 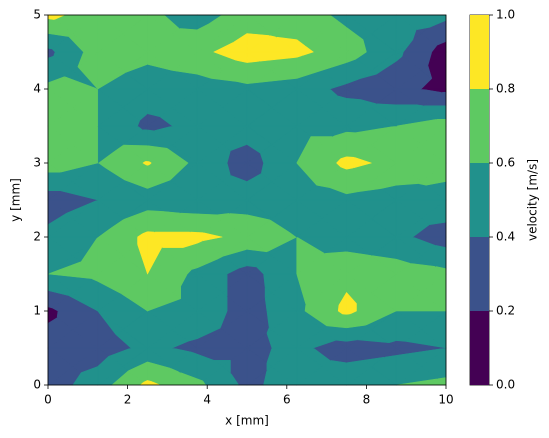 I want to click on y-axis-label: y [mm], so click(x=16, y=200).